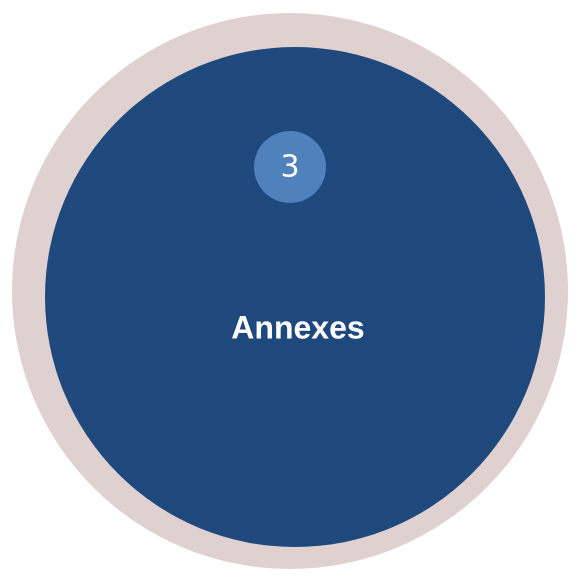 The height and width of the screenshot is (578, 579). Describe the element at coordinates (297, 327) in the screenshot. I see `title: Annexes` at that location.